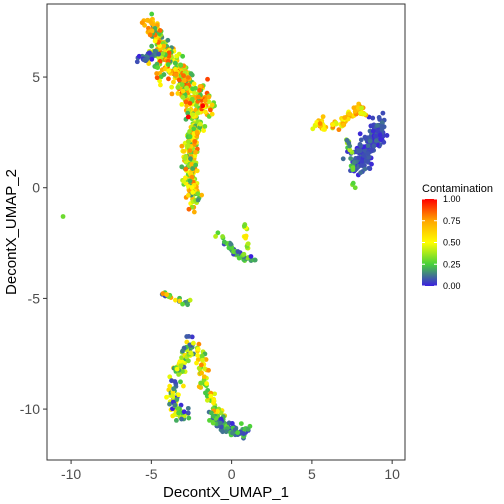 The image size is (504, 504). Describe the element at coordinates (11, 232) in the screenshot. I see `y-axis-title: DecontX_UMAP_2` at that location.